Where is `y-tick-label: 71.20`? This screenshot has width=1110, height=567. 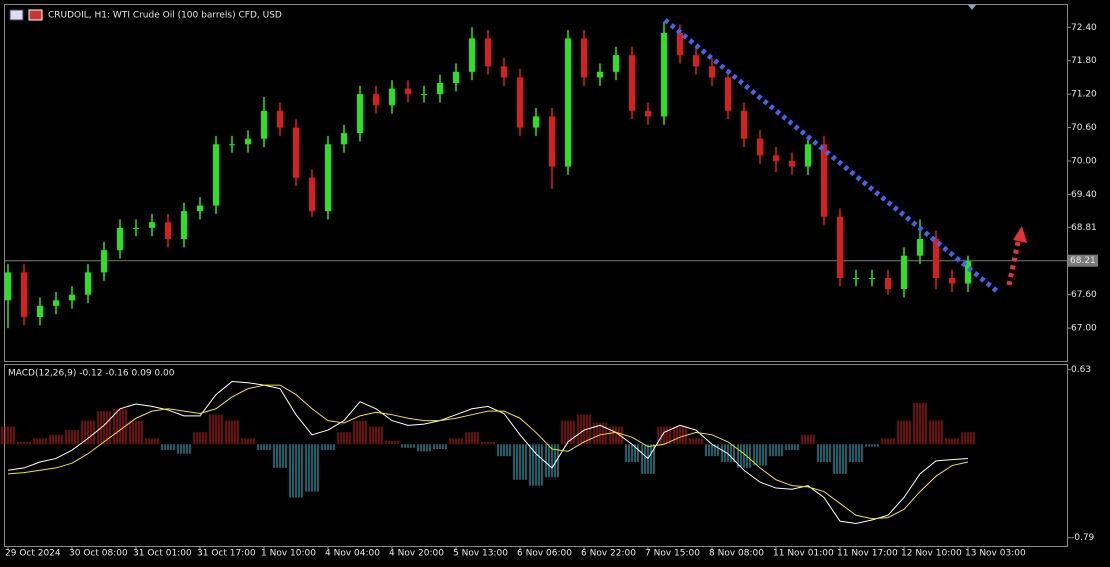
y-tick-label: 71.20 is located at coordinates (1084, 95).